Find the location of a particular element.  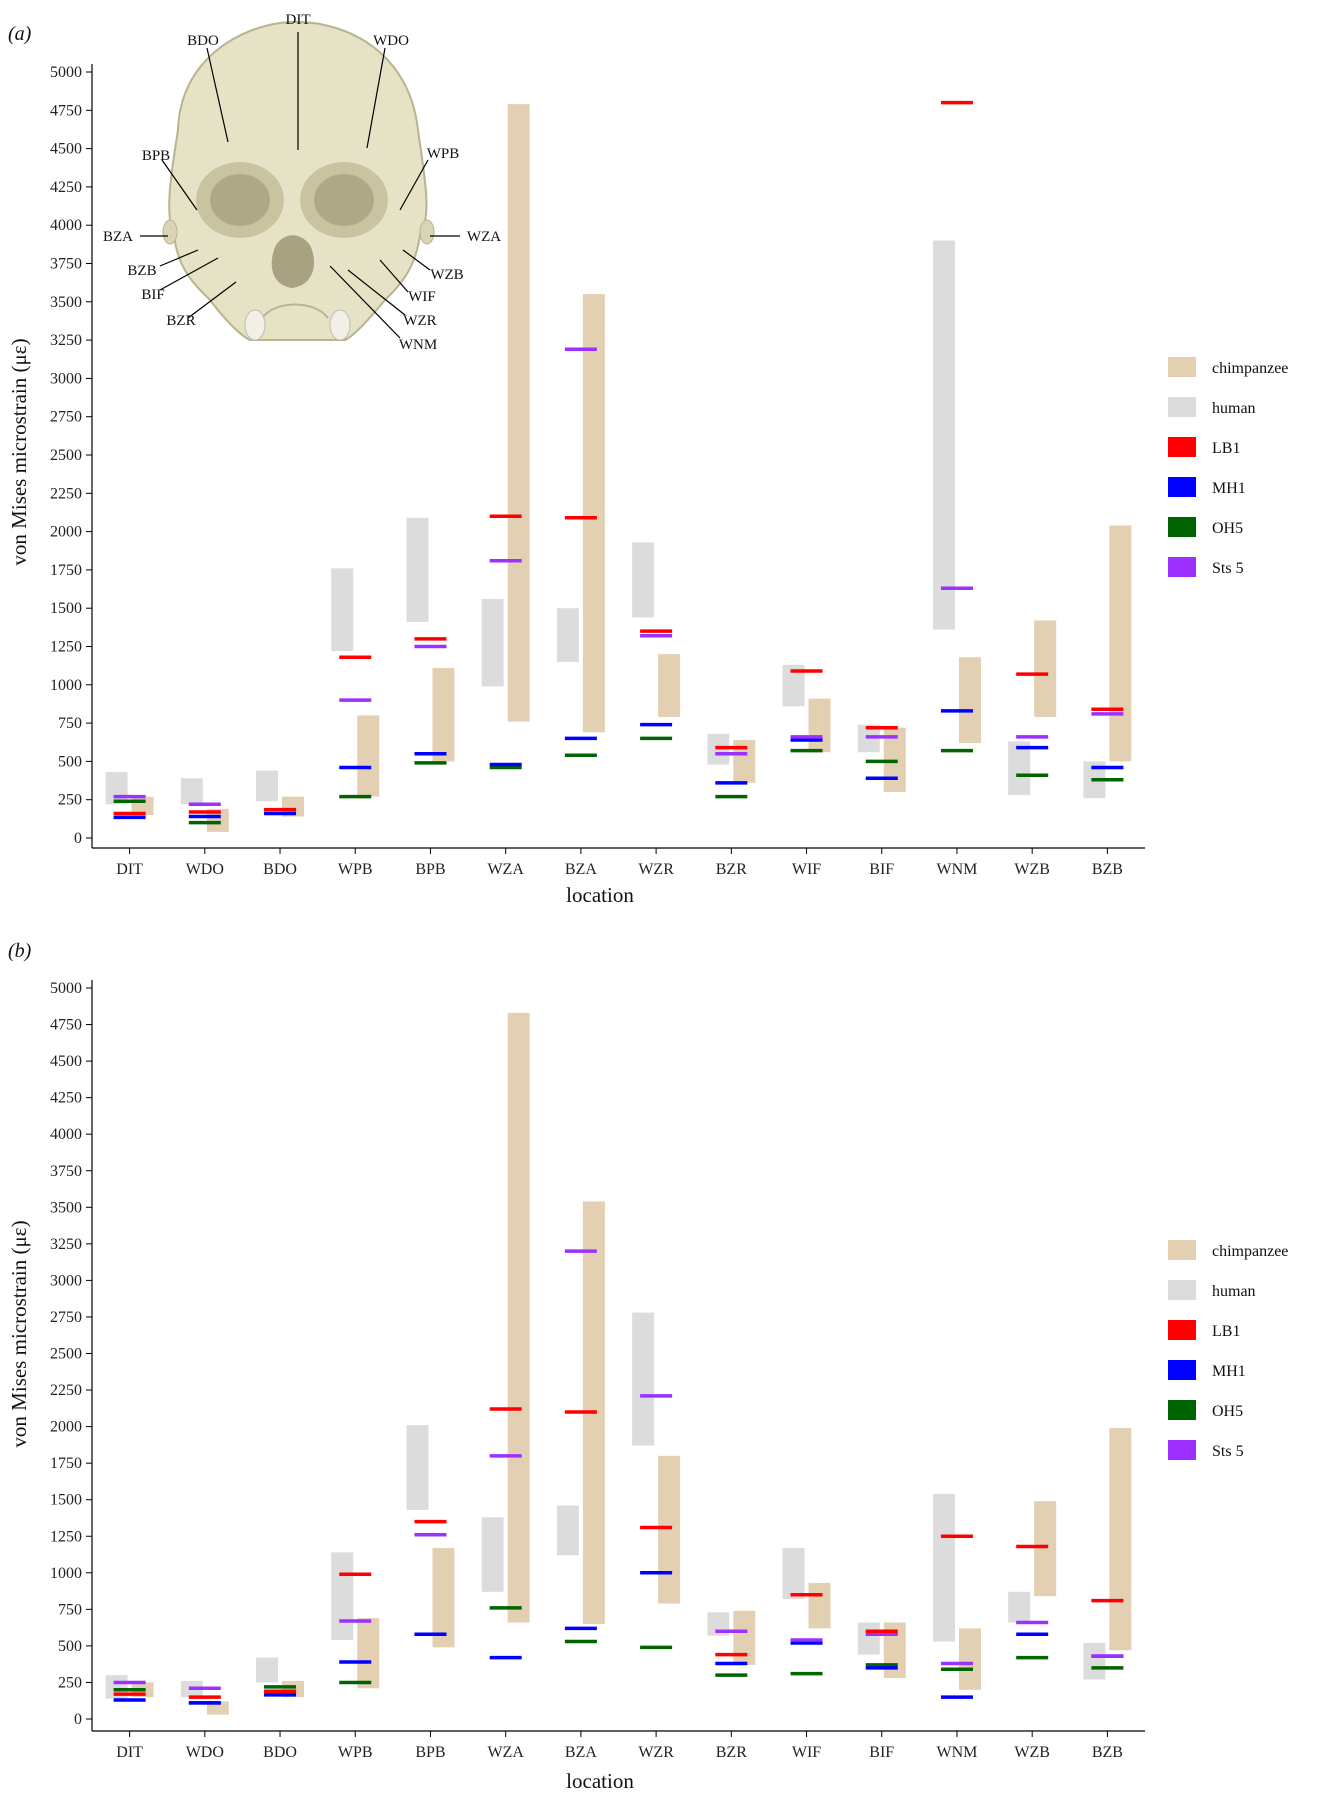

panel-b-chimpanzee-range-bzb is located at coordinates (1120, 1539).